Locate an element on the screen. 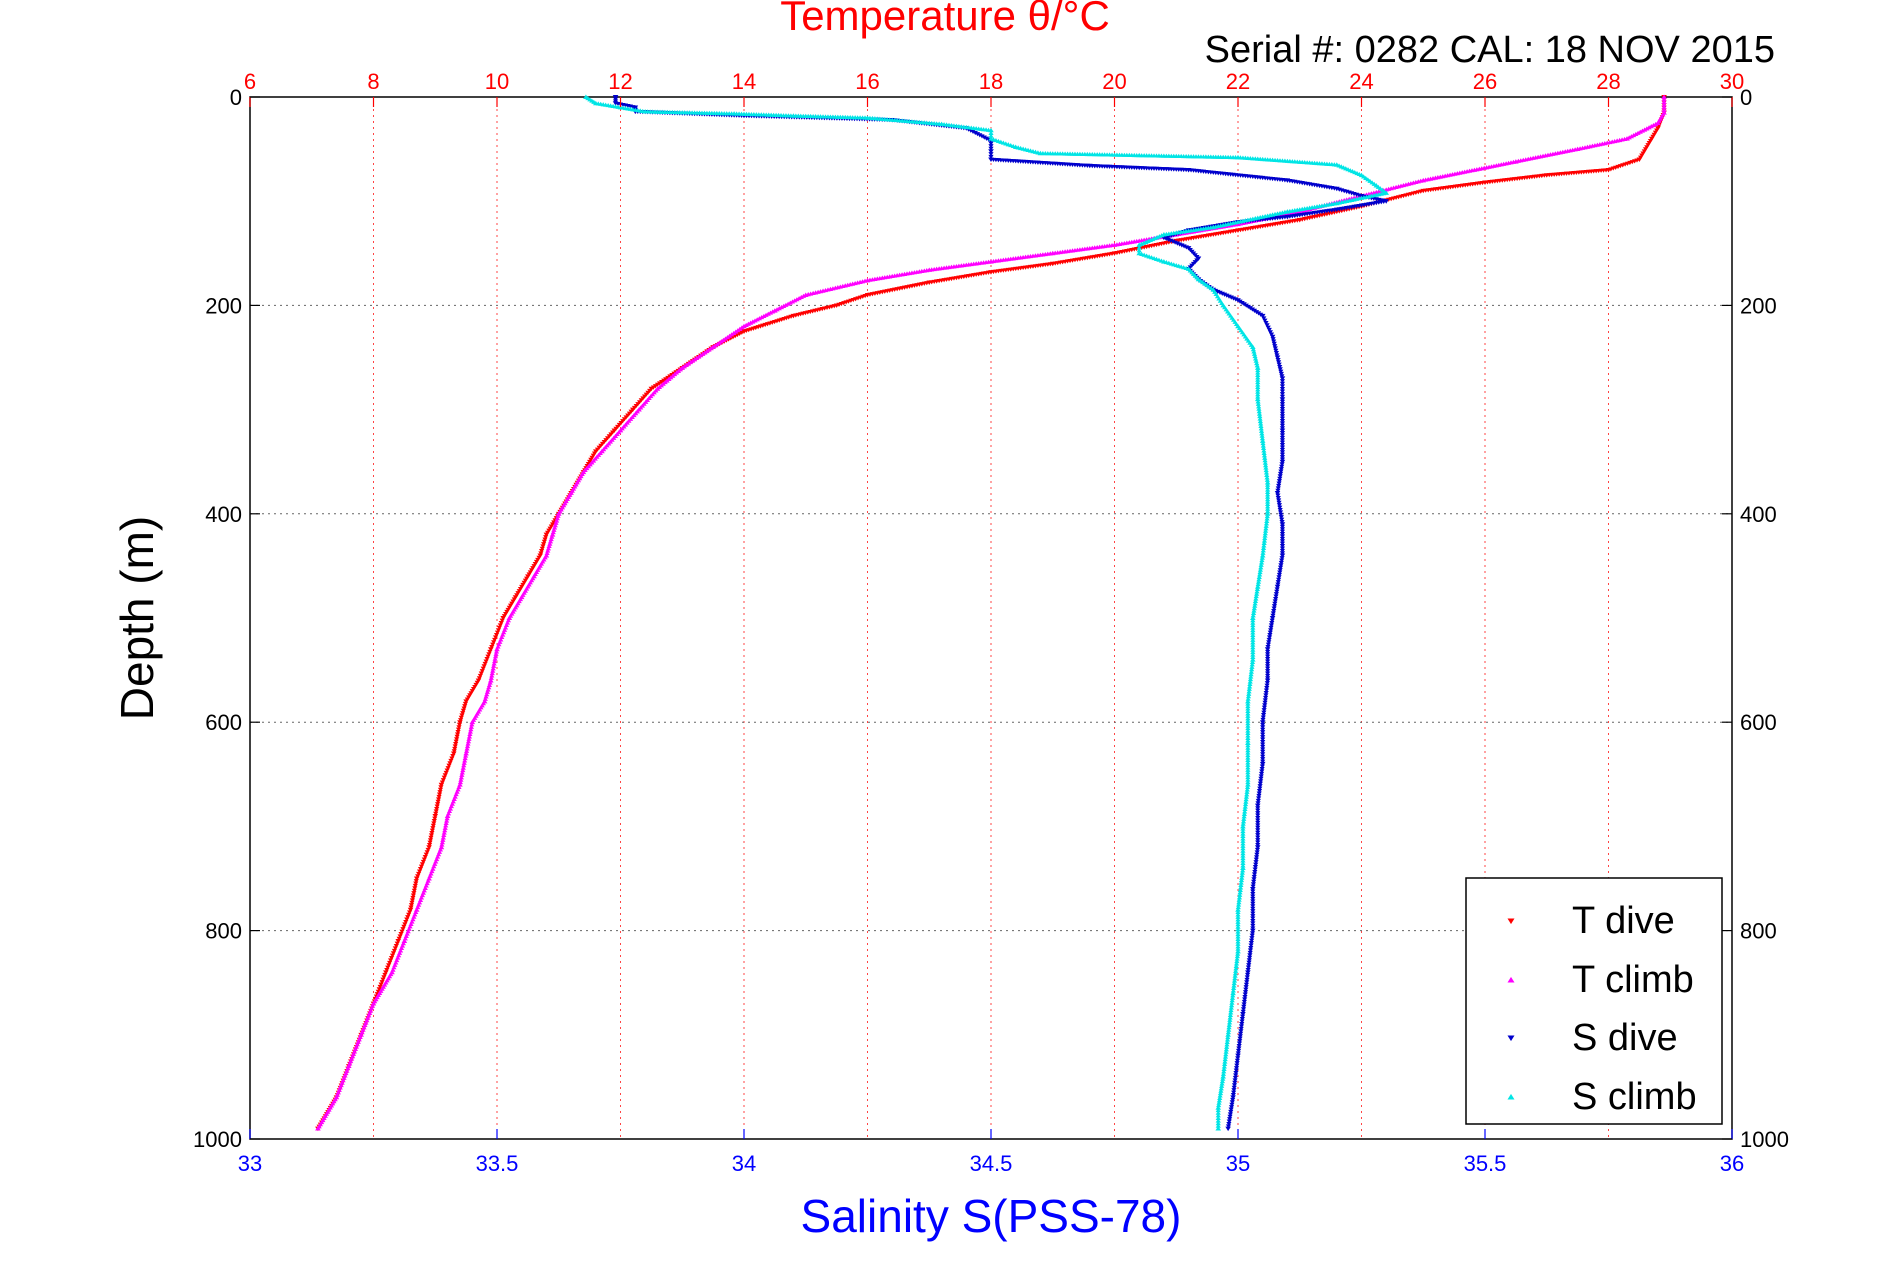 This screenshot has height=1262, width=1891. bottom-axis-tick-label: 35 is located at coordinates (1238, 1163).